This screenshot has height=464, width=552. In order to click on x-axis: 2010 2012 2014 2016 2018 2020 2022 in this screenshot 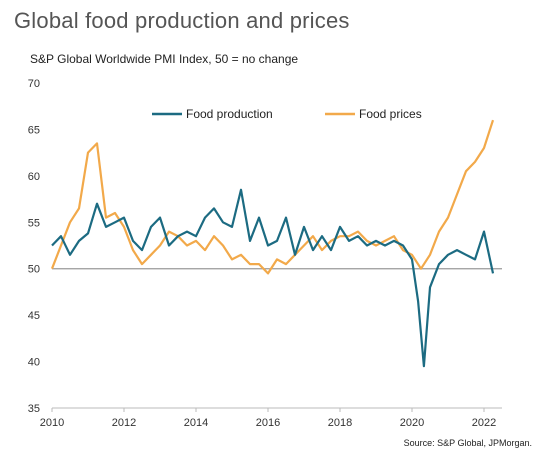, I will do `click(271, 418)`.